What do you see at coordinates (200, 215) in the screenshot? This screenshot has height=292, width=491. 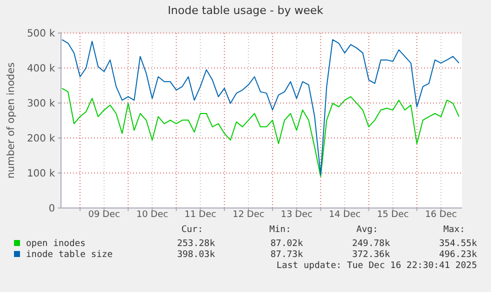 I see `x-tick-label: 11 Dec` at bounding box center [200, 215].